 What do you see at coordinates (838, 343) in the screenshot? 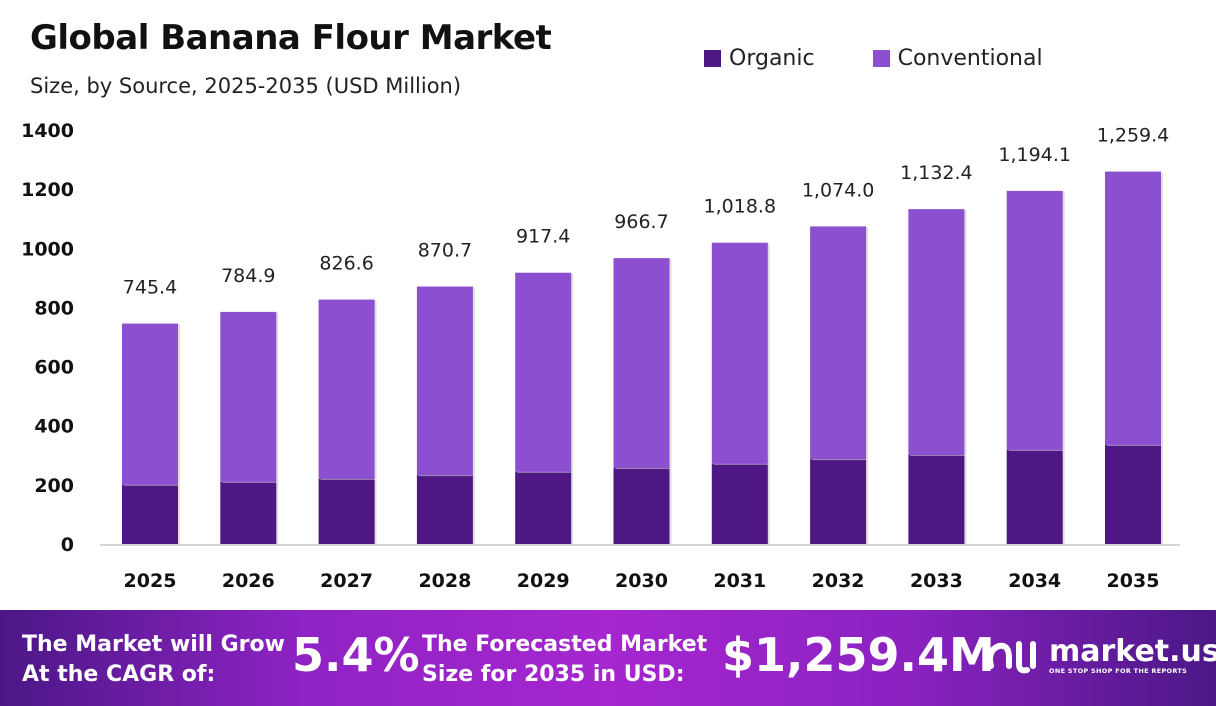
I see `bar-conventional-2032` at bounding box center [838, 343].